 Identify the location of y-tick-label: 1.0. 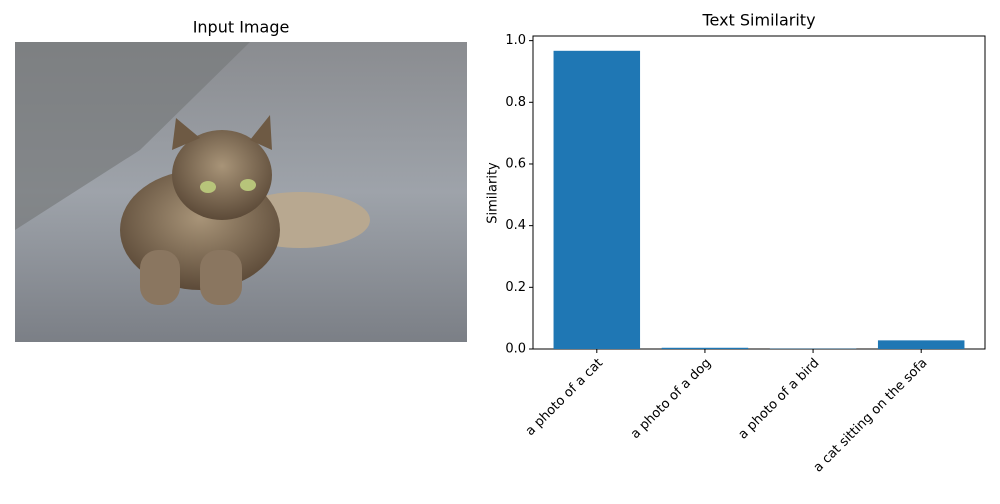
(515, 40).